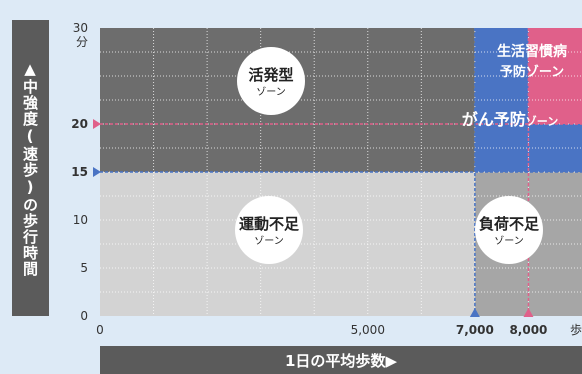  I want to click on zone-undo-title: 運動不足, so click(269, 224).